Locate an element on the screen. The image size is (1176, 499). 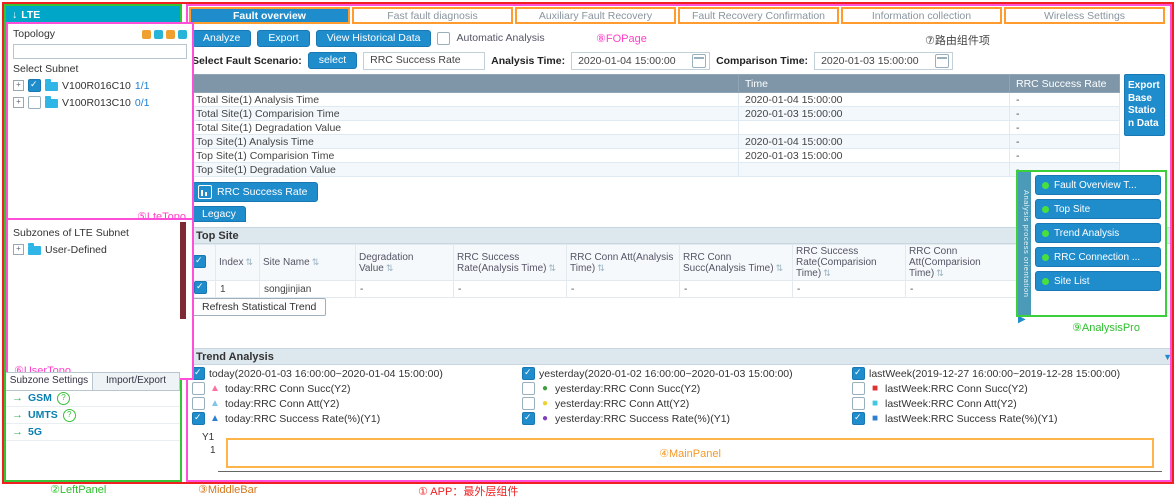
export-base-station-data-button: Export Base Station Data is located at coordinates (1144, 105).